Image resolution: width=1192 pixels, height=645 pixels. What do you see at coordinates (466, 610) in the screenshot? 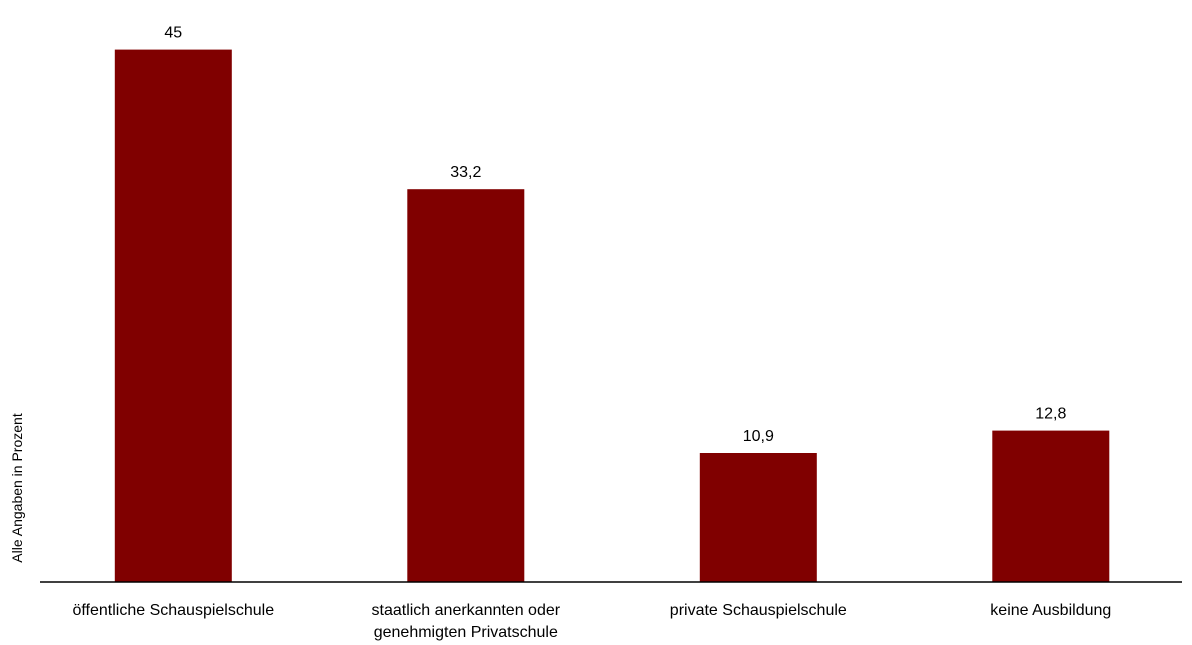
I see `x-tick-label-line: staatlich anerkannten oder` at bounding box center [466, 610].